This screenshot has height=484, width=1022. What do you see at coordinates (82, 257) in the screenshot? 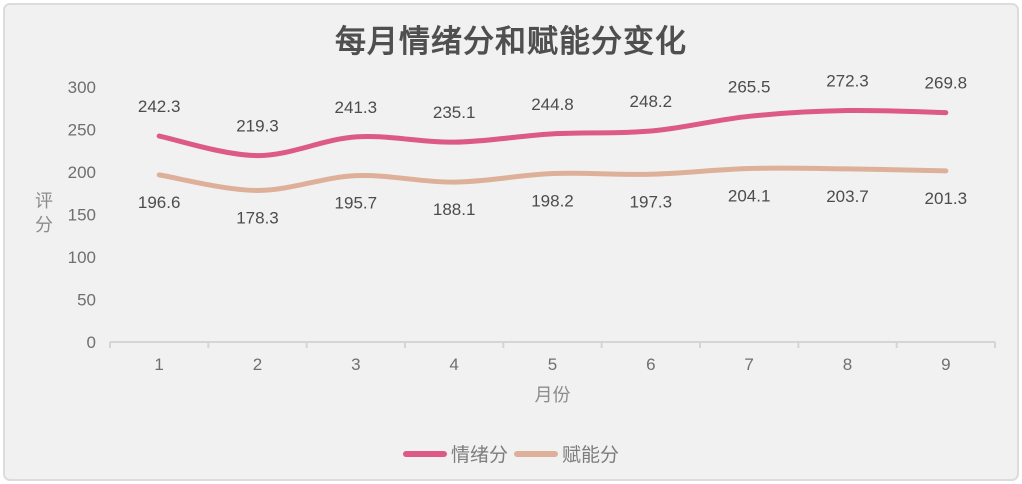
I see `y-tick-label: 100` at bounding box center [82, 257].